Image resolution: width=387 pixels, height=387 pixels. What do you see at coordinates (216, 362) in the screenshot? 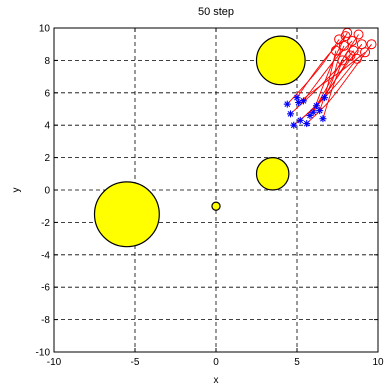
I see `x-tick-label: 0` at bounding box center [216, 362].